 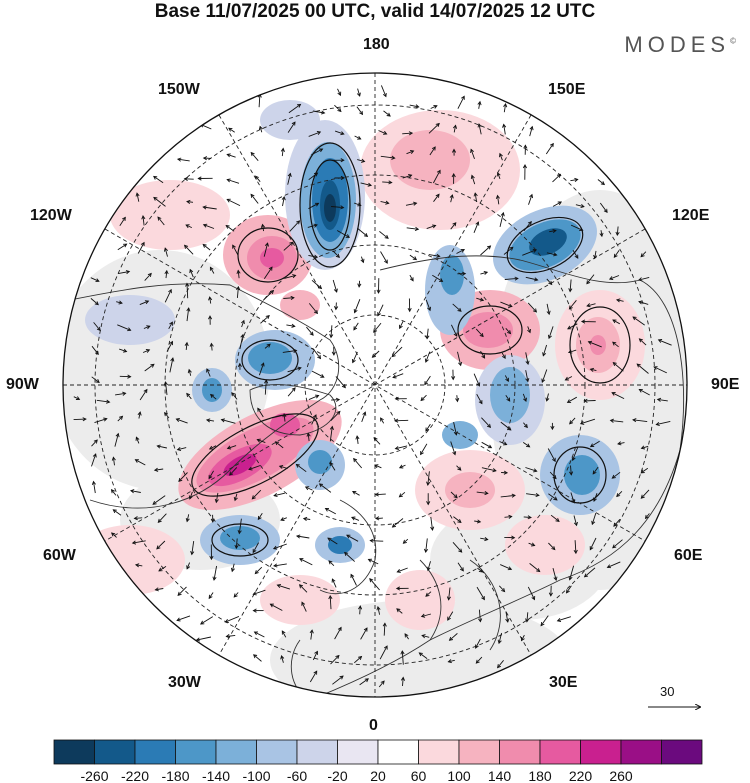 I want to click on colorbar-tick-label: 180, so click(x=540, y=775).